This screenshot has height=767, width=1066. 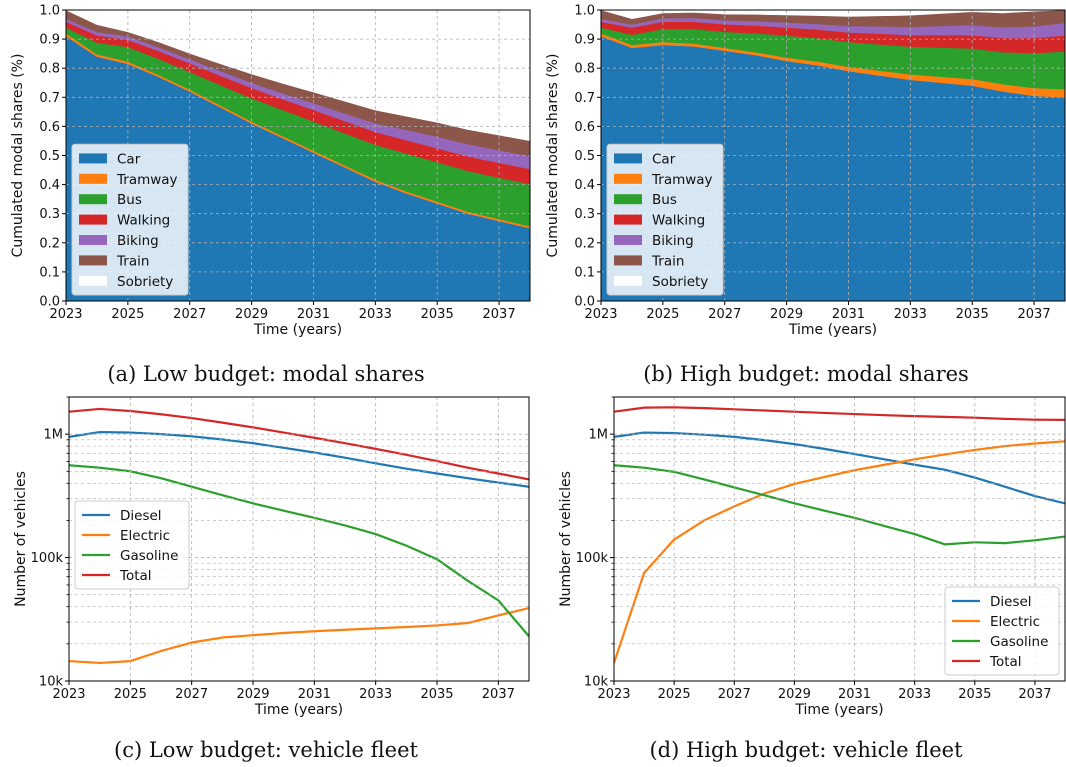 What do you see at coordinates (1019, 642) in the screenshot?
I see `legend-label-gasoline: Gasoline` at bounding box center [1019, 642].